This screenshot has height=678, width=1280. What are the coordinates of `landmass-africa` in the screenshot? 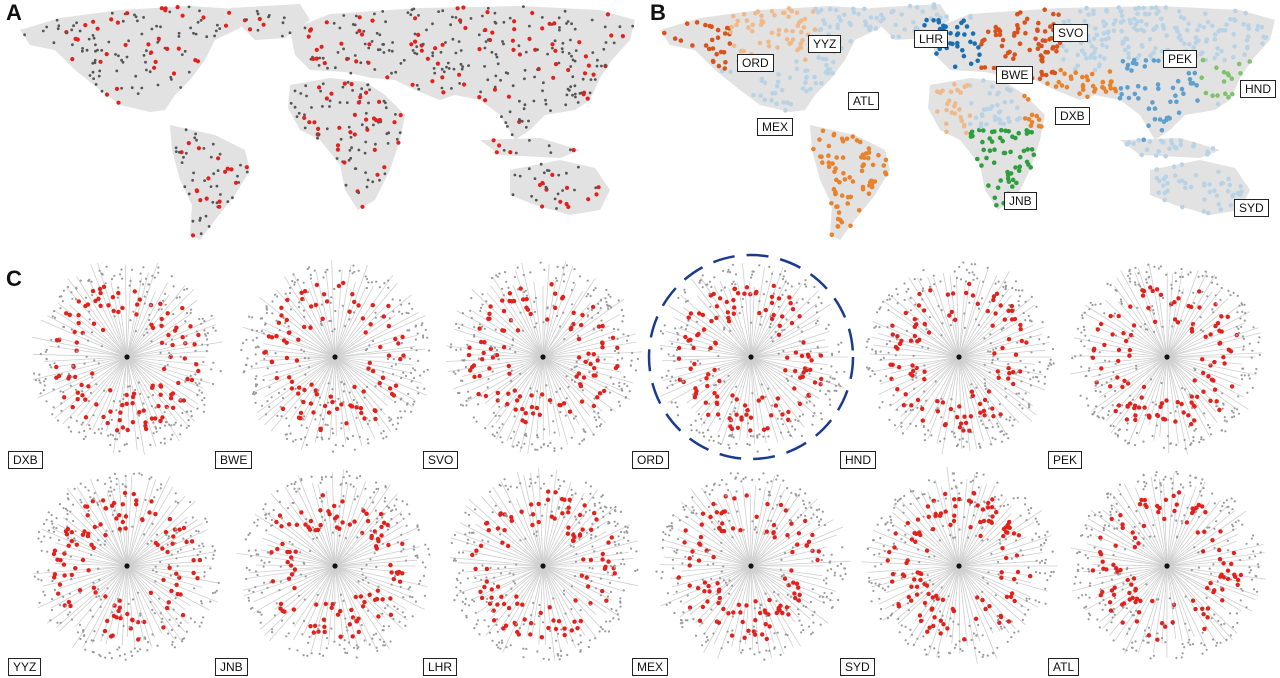 It's located at (986, 144).